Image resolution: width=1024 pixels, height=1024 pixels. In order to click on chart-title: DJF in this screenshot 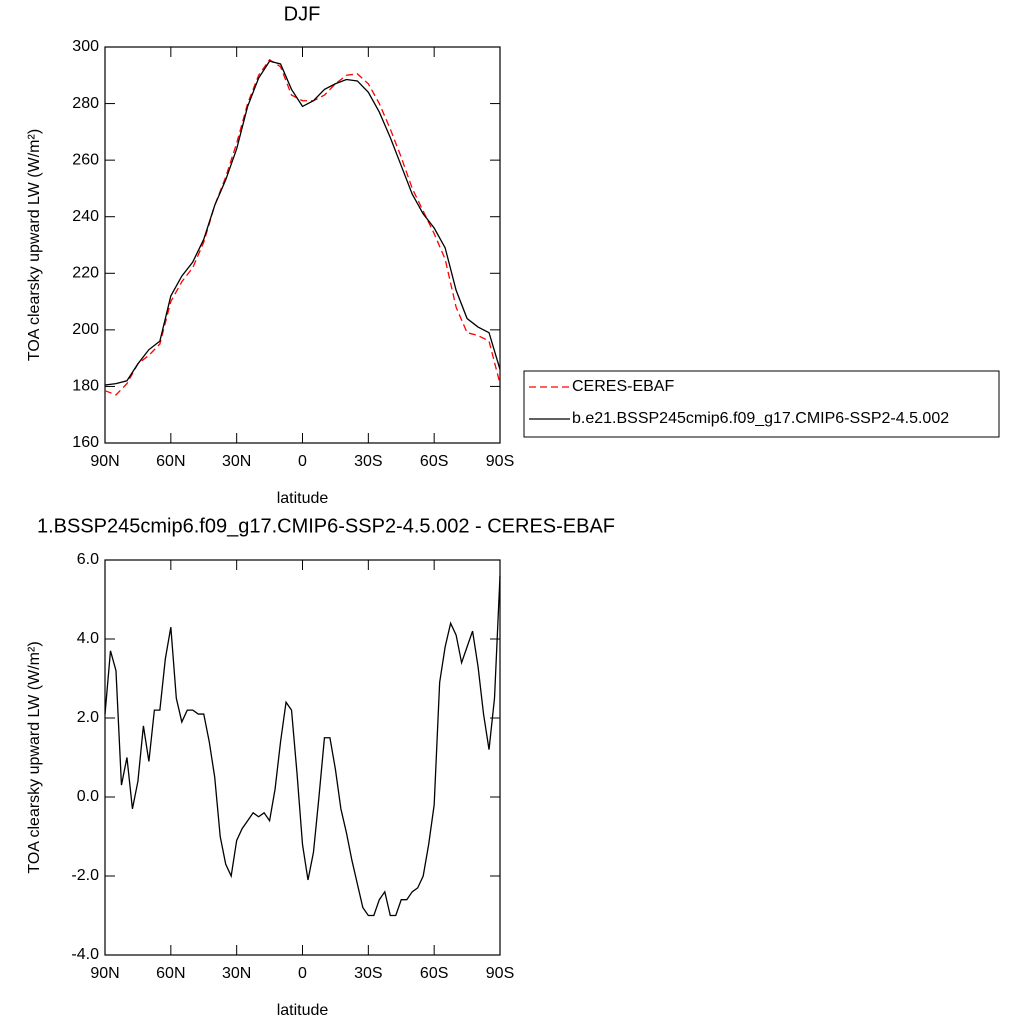, I will do `click(302, 14)`.